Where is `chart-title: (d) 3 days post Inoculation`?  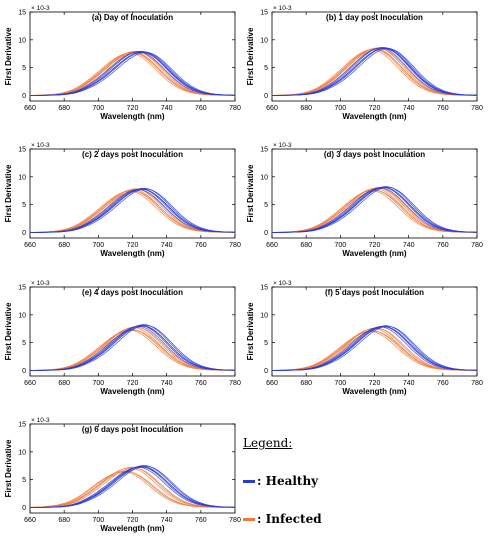
chart-title: (d) 3 days post Inoculation is located at coordinates (374, 154).